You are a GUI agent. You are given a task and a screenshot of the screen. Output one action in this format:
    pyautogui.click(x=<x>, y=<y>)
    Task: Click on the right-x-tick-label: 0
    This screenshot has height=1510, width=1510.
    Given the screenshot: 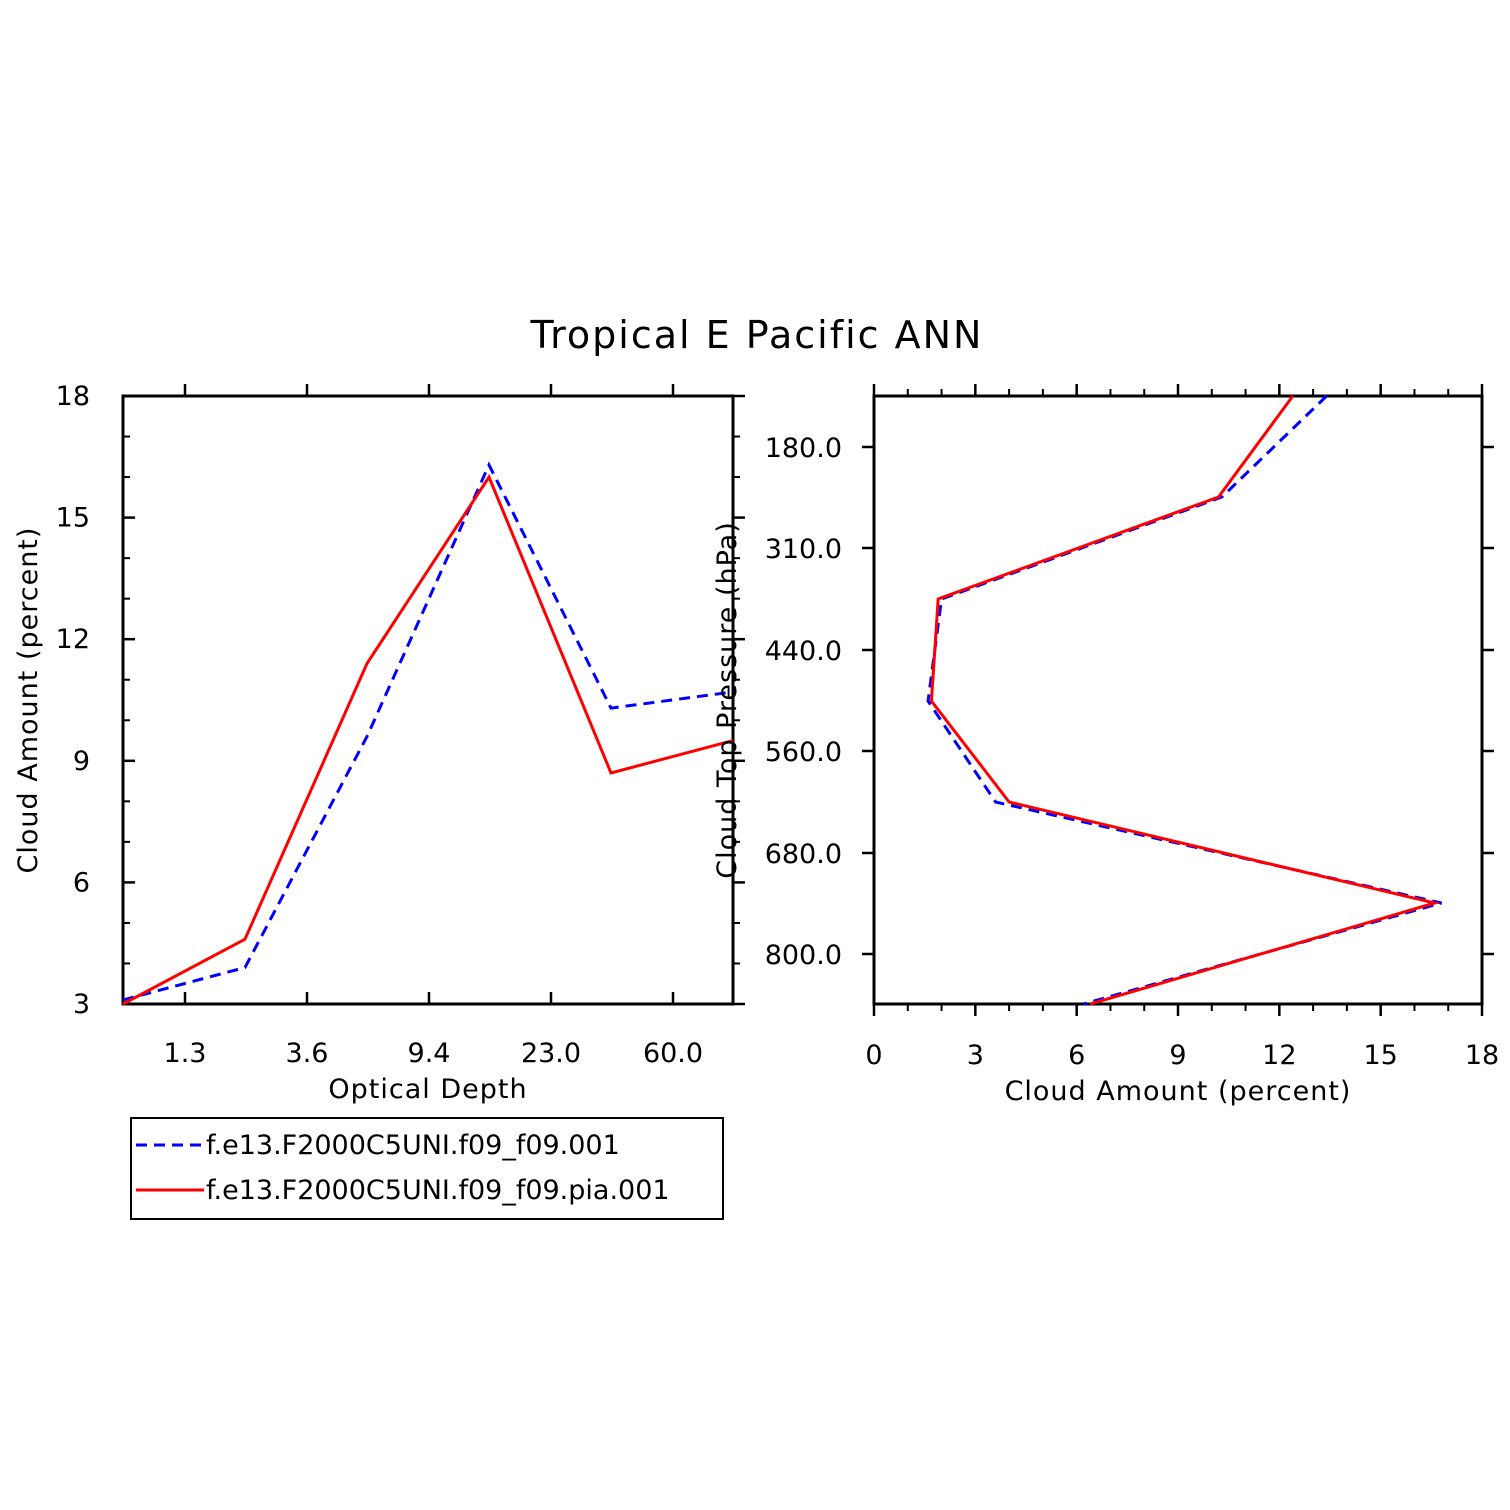 What is the action you would take?
    pyautogui.click(x=873, y=1055)
    